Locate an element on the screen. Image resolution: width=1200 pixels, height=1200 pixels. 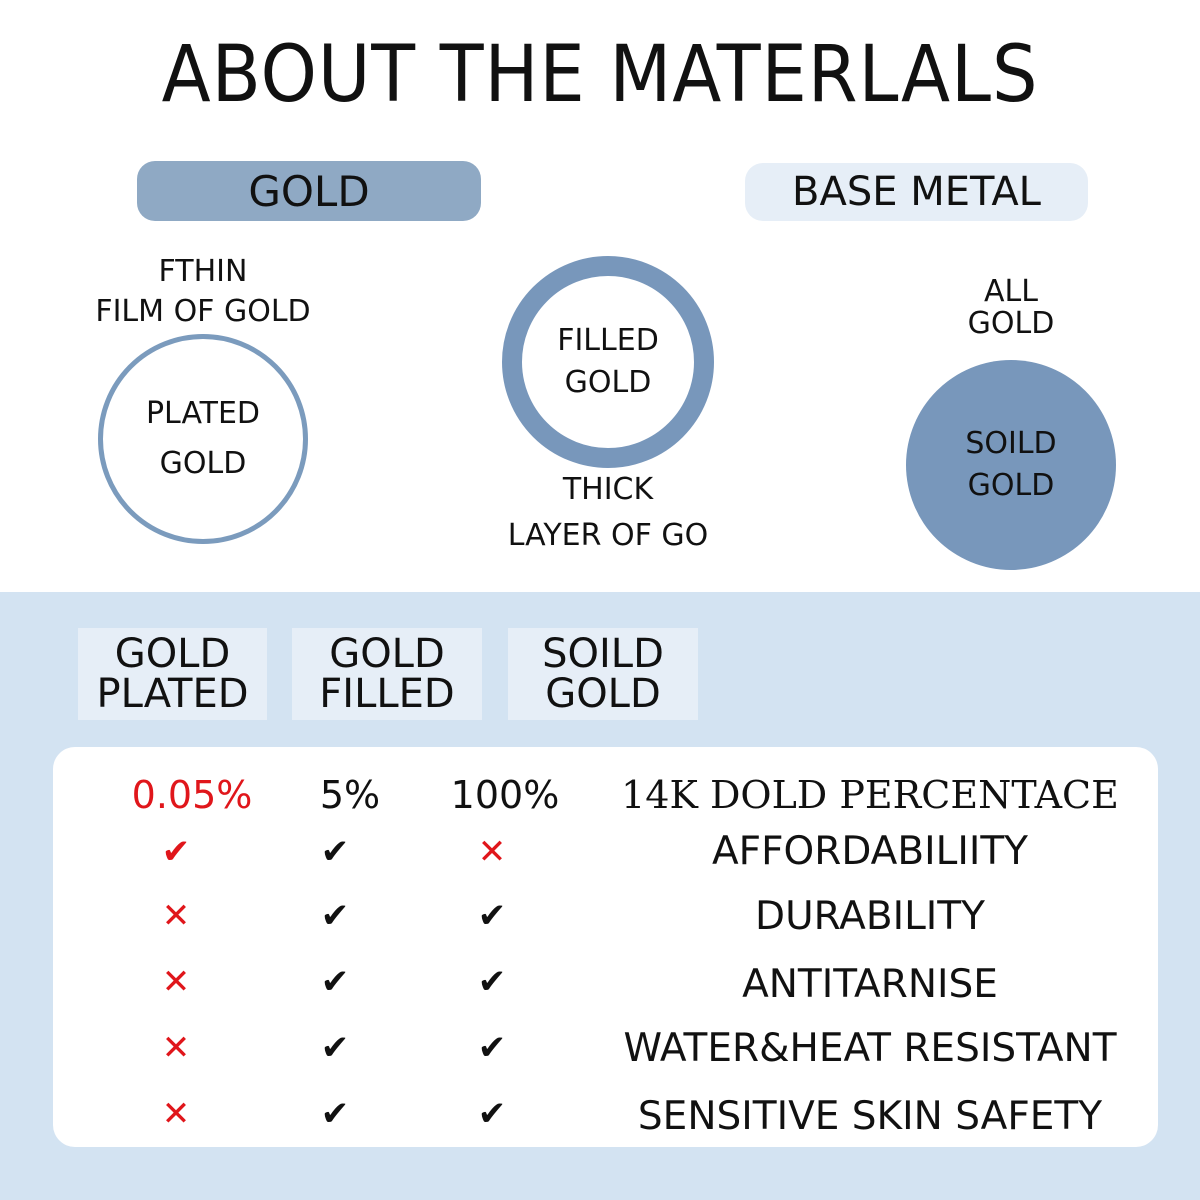
header-solid-gold: SOILD GOLD is located at coordinates (603, 674).